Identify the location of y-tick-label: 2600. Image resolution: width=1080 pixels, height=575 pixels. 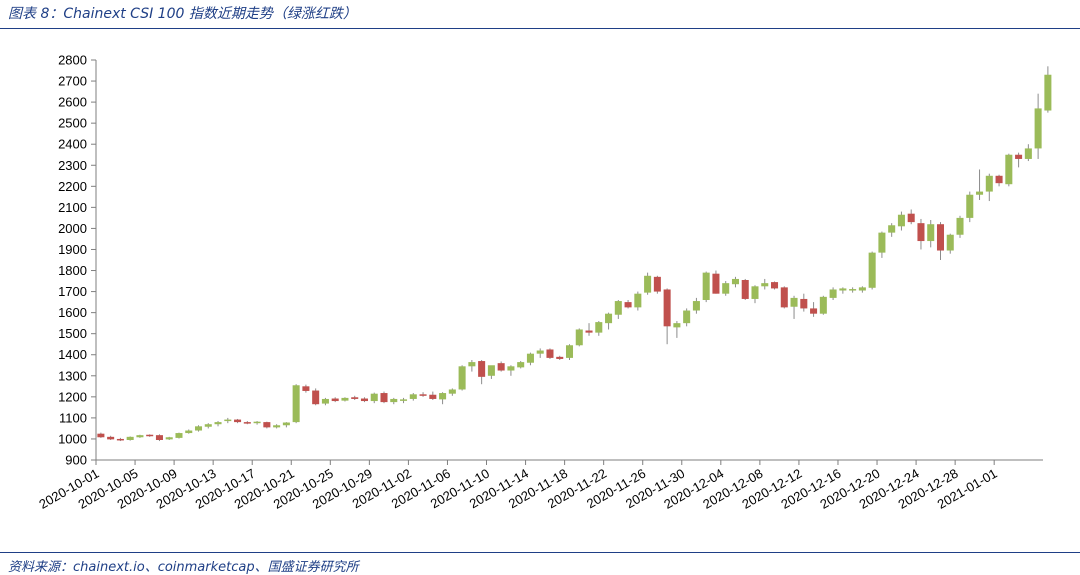
(72, 102).